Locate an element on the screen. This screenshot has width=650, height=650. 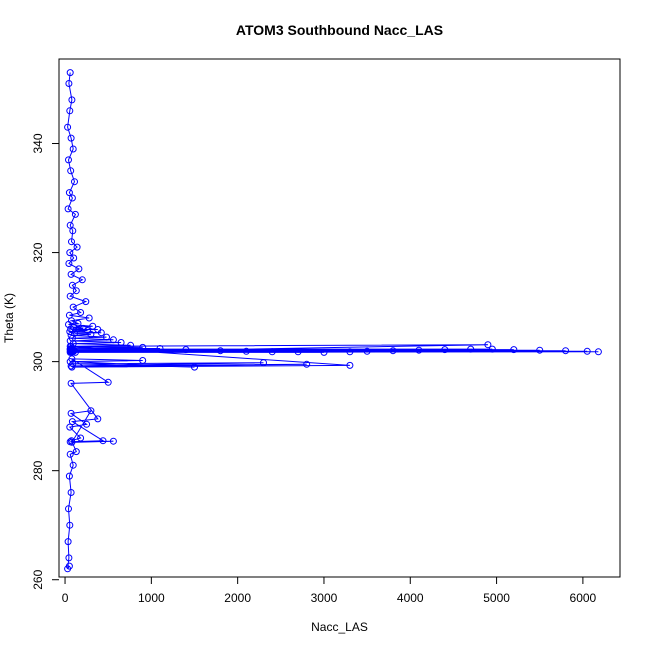
y-tick-label: 260 is located at coordinates (38, 579).